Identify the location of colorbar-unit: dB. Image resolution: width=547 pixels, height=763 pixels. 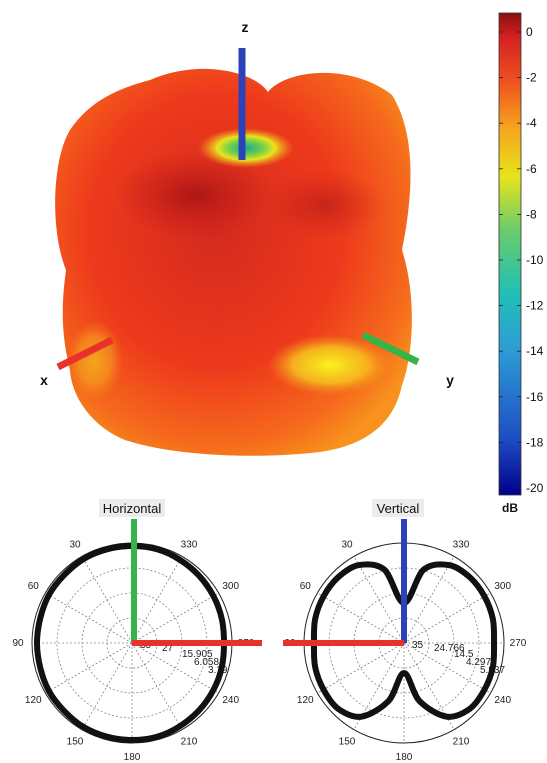
(510, 508).